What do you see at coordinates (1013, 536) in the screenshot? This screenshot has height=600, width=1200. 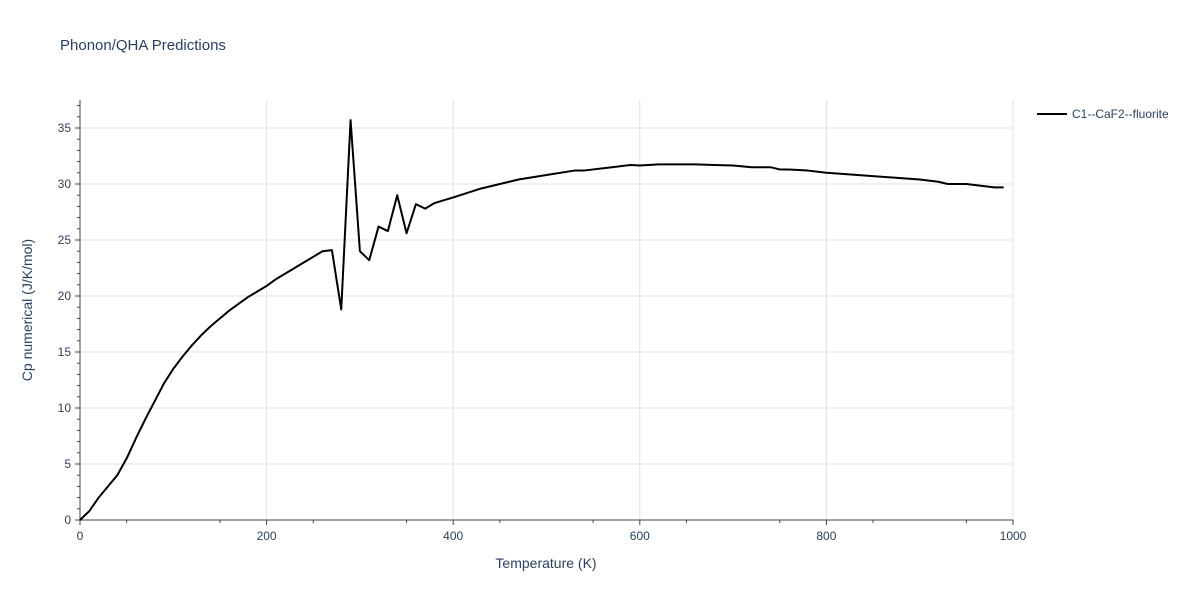 I see `x-tick-label: 1000` at bounding box center [1013, 536].